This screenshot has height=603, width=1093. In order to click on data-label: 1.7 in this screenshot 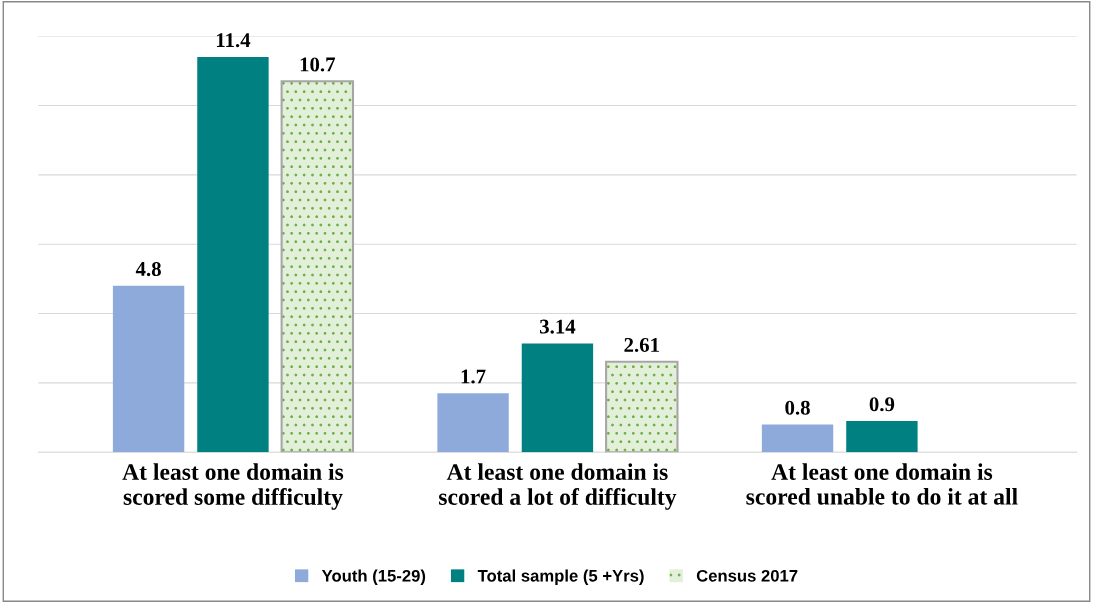, I will do `click(473, 376)`.